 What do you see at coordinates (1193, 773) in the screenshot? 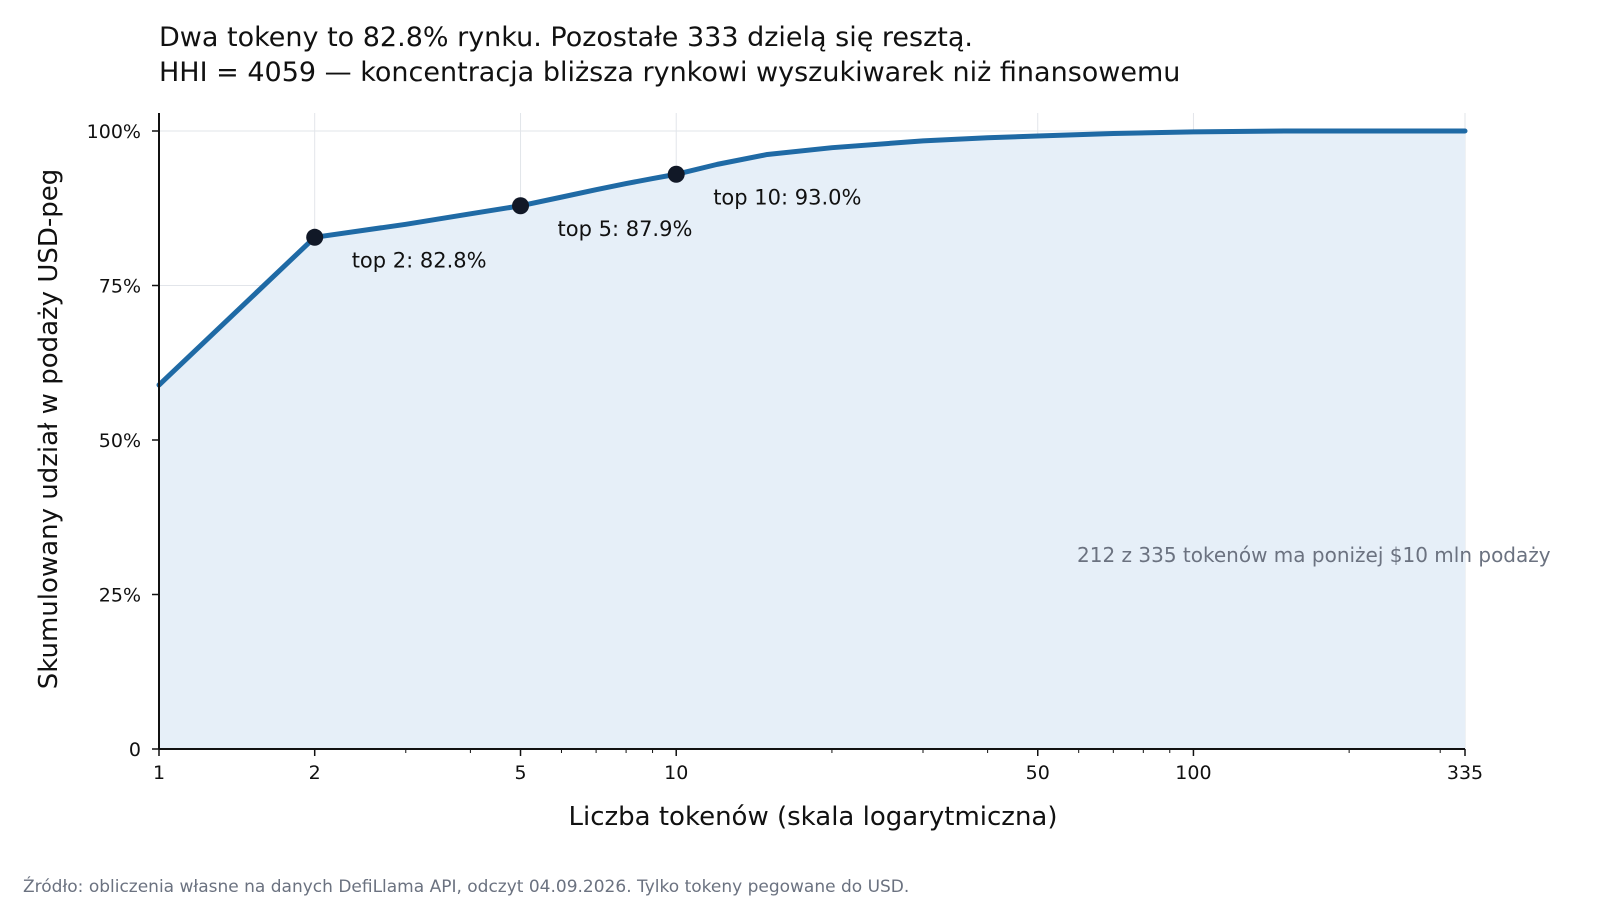
I see `x-tick-label: 100` at bounding box center [1193, 773].